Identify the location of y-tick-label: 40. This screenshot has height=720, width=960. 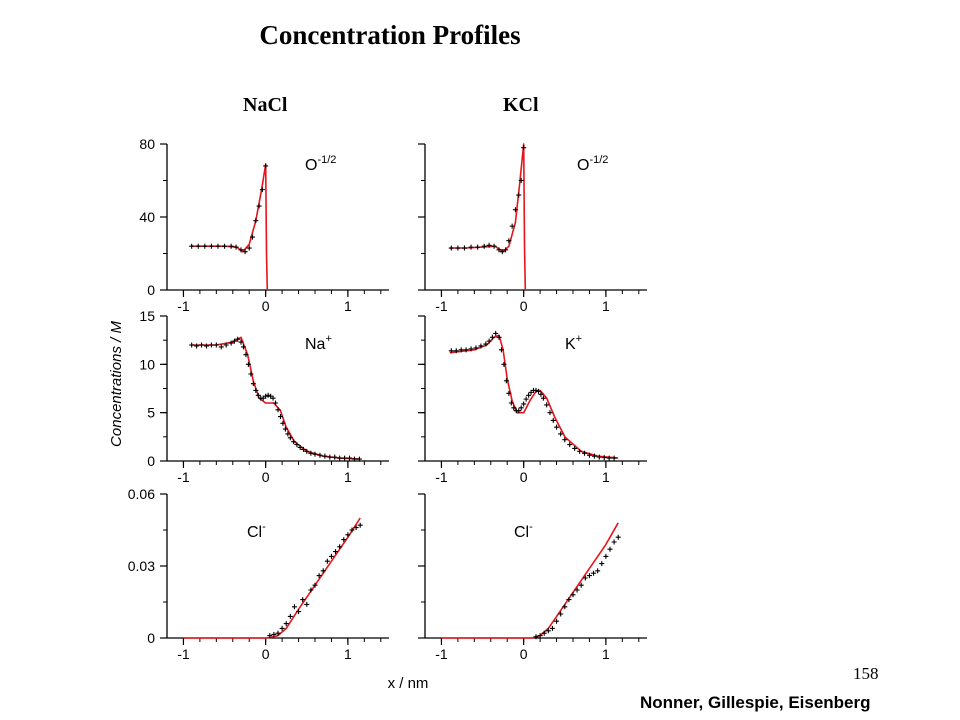
(147, 217).